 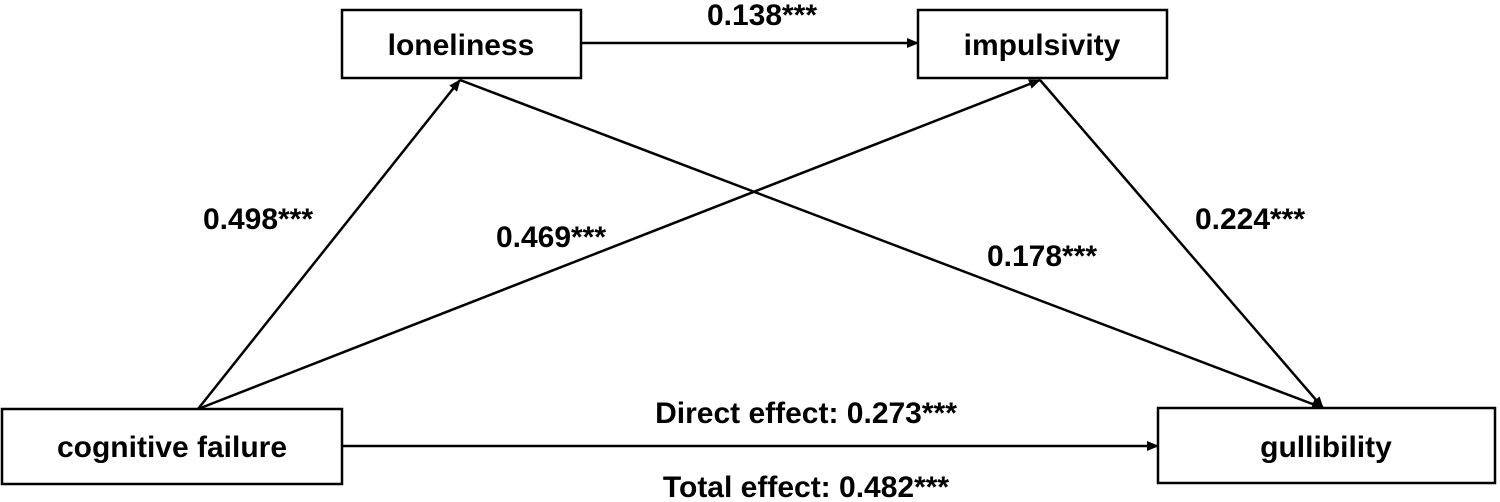 I want to click on path-label-cognitive-failure-loneliness: 0.498***, so click(x=258, y=219).